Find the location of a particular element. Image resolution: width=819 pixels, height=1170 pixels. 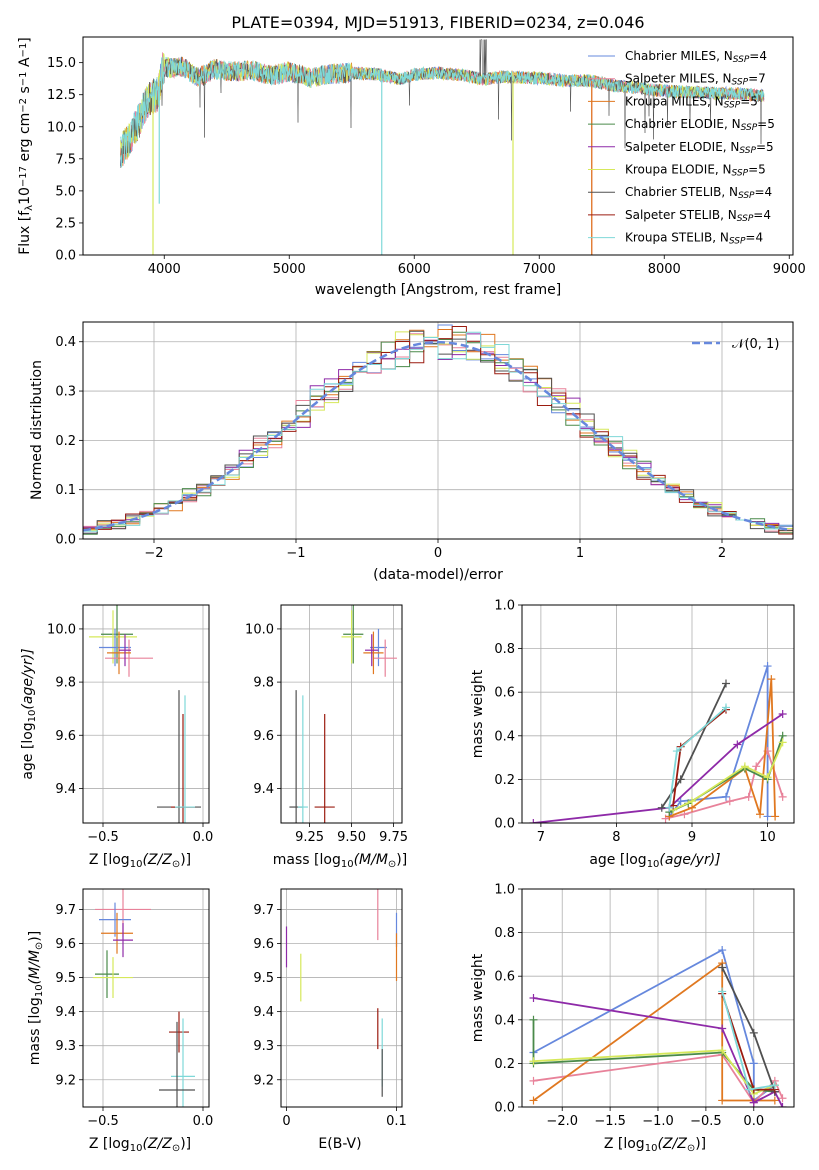

y-tick-label: 9.7 is located at coordinates (65, 910).